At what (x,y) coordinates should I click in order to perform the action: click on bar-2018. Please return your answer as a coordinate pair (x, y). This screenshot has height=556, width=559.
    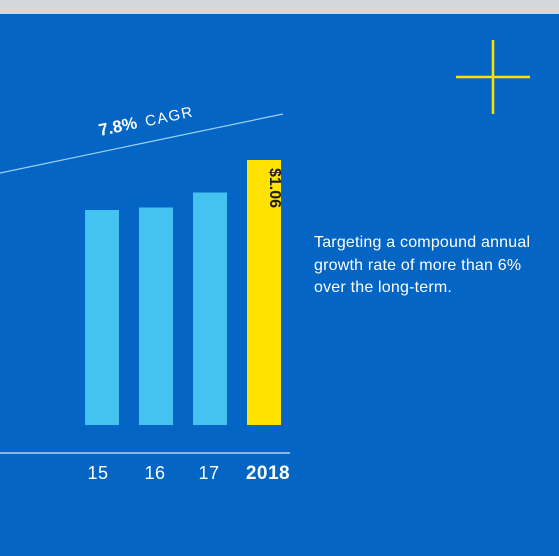
    Looking at the image, I should click on (264, 292).